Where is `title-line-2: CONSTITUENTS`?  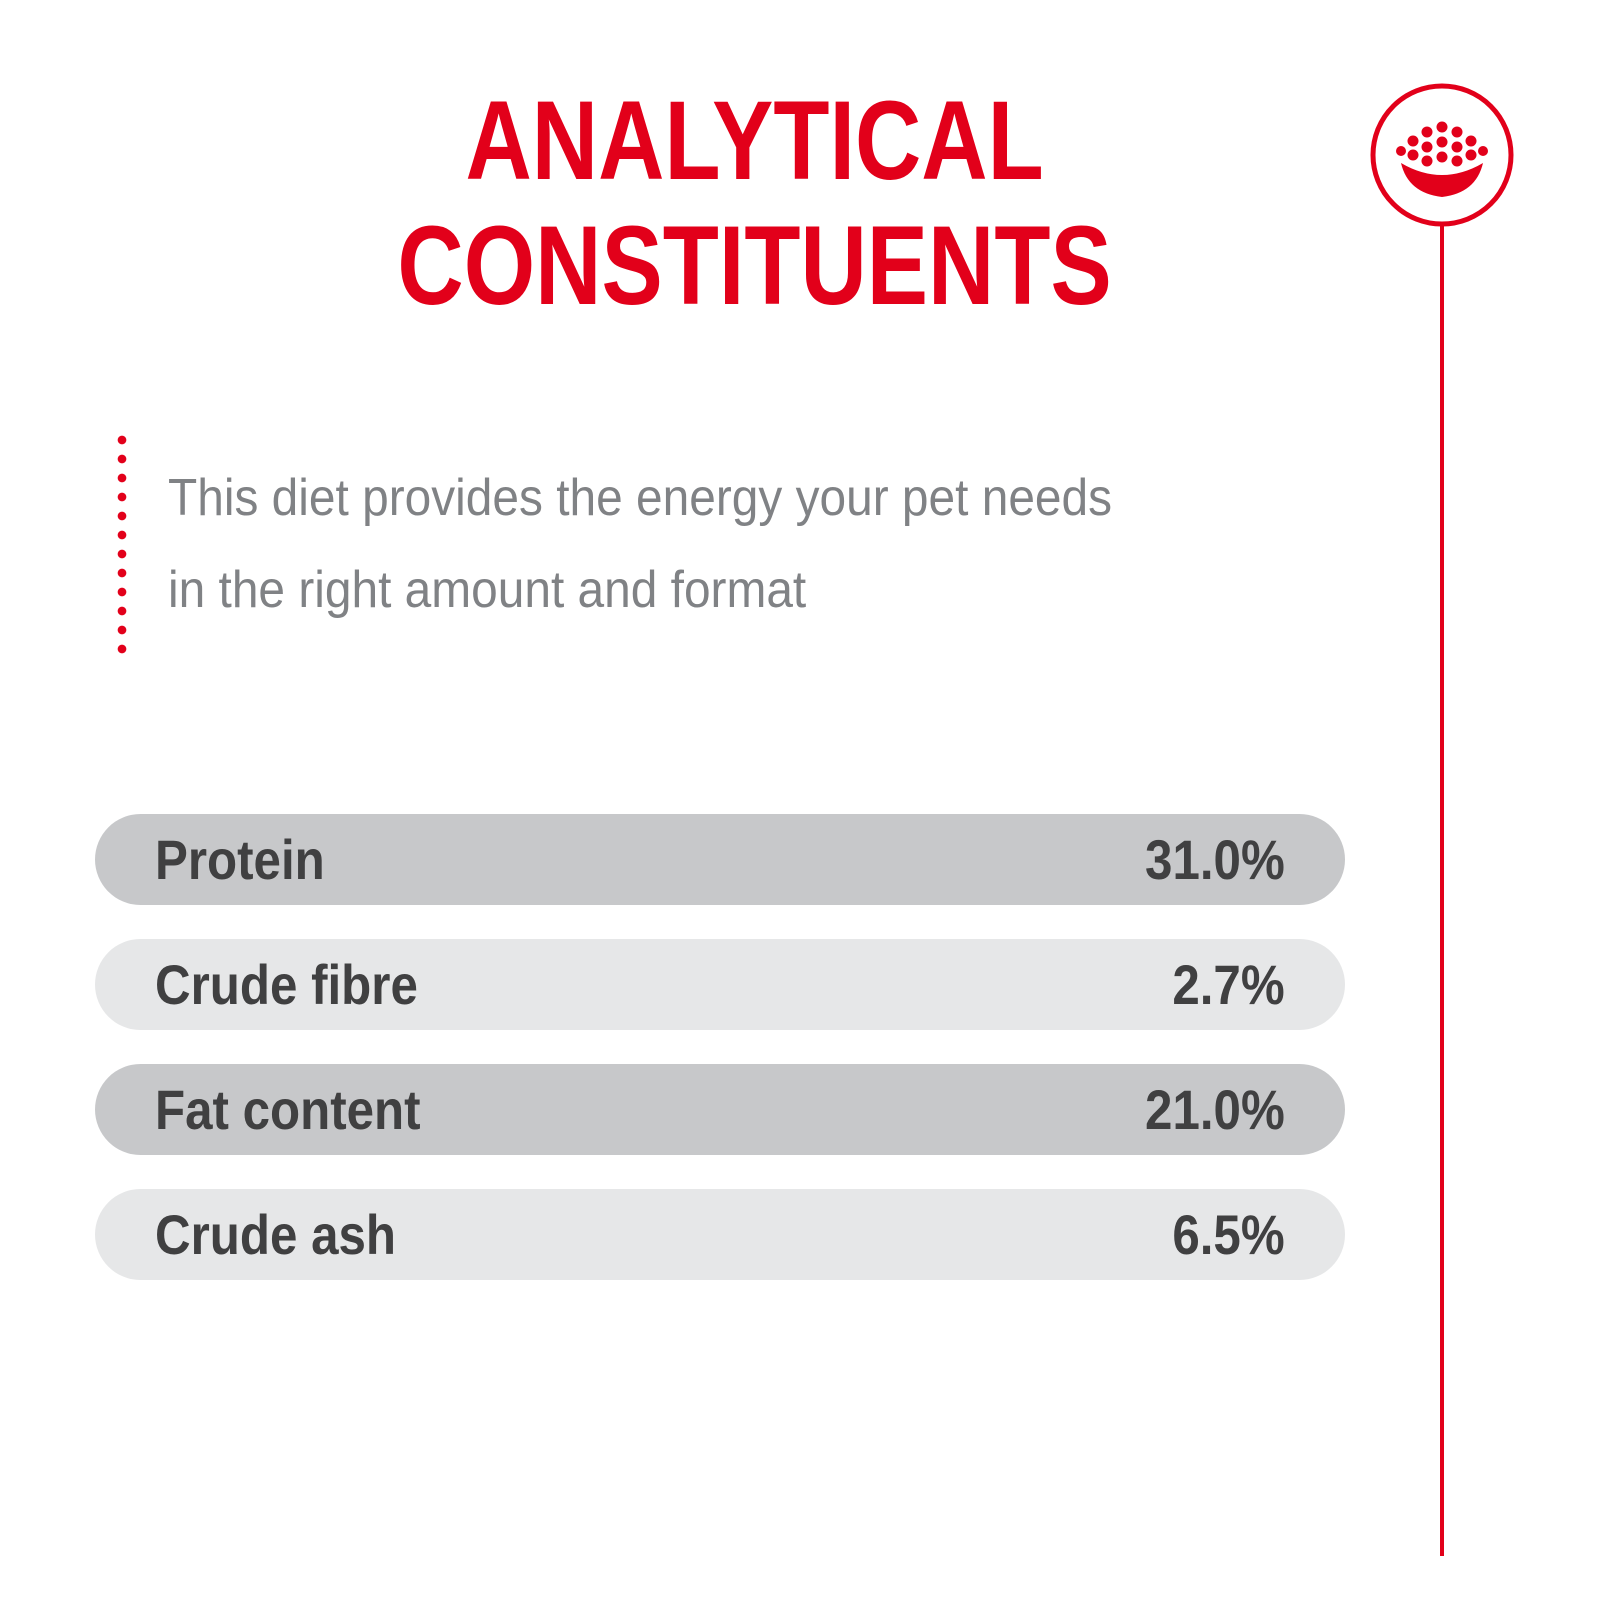
title-line-2: CONSTITUENTS is located at coordinates (755, 266).